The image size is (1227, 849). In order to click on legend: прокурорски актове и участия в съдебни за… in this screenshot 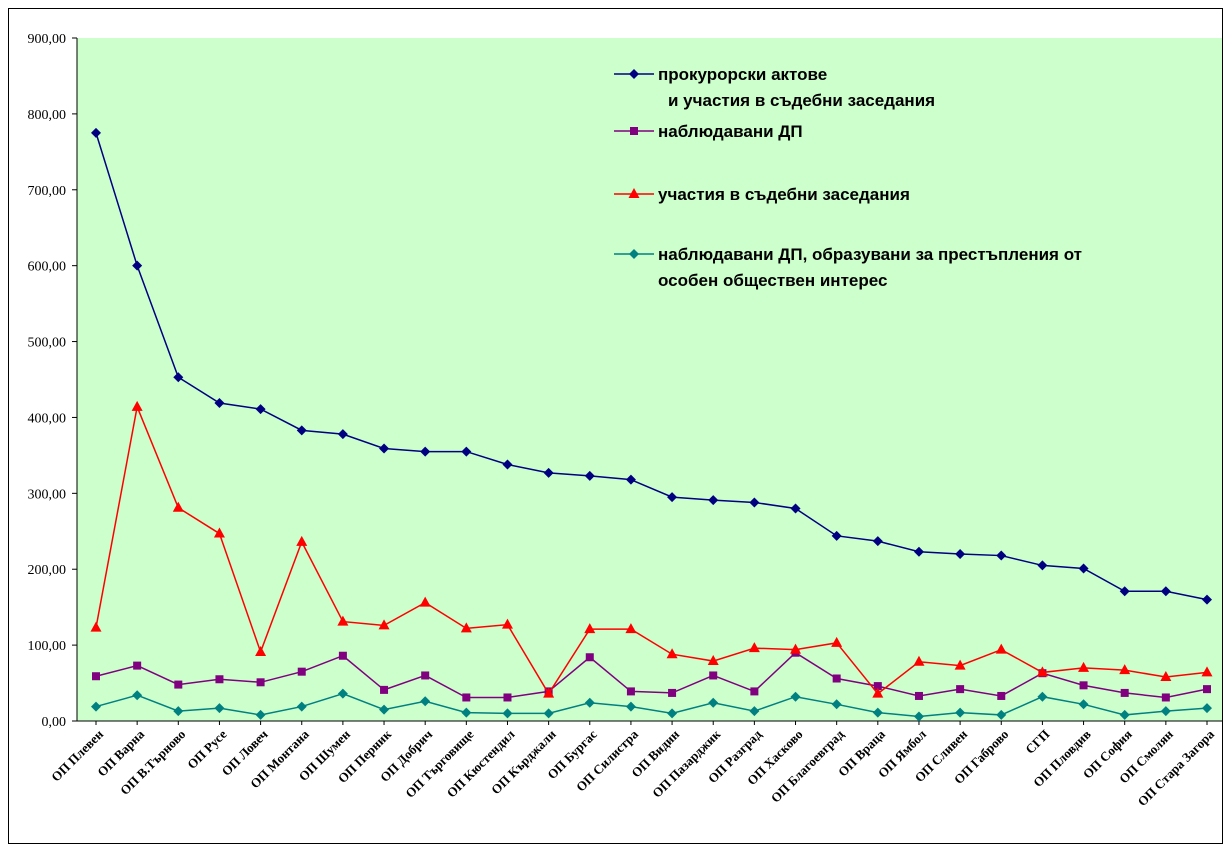, I will do `click(848, 177)`.